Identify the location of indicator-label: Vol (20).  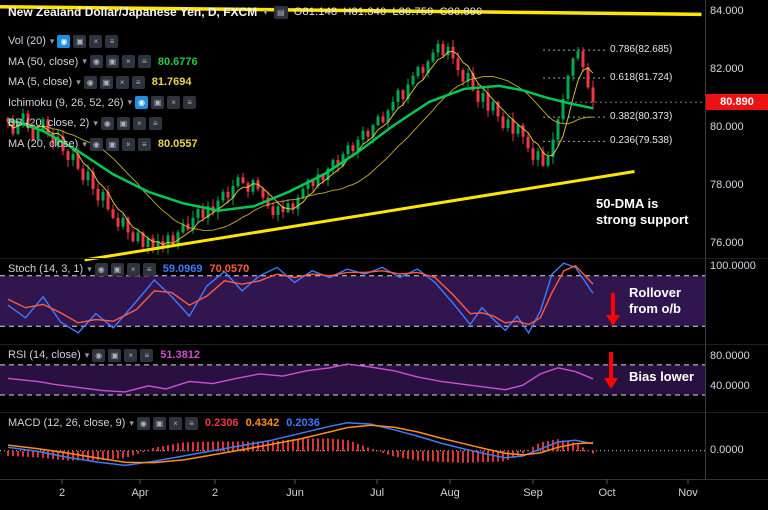
(27, 41).